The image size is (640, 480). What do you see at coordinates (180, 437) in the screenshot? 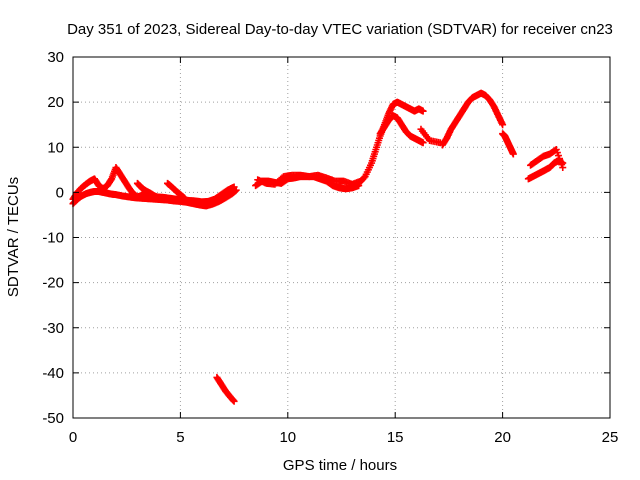
I see `x-tick-label: 5` at bounding box center [180, 437].